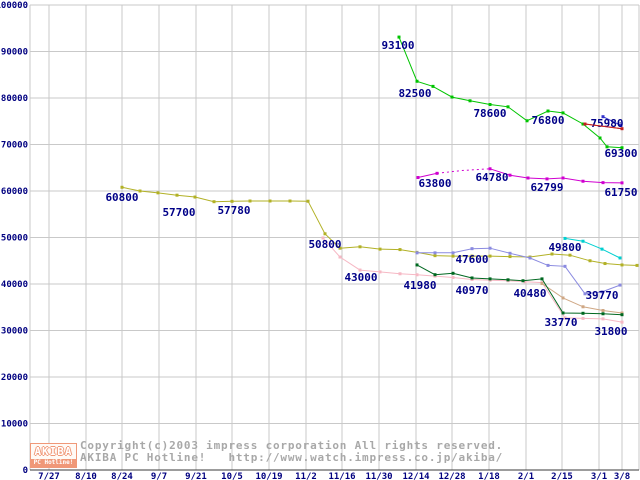 The image size is (640, 480). I want to click on series-magenta-line-left, so click(427, 175).